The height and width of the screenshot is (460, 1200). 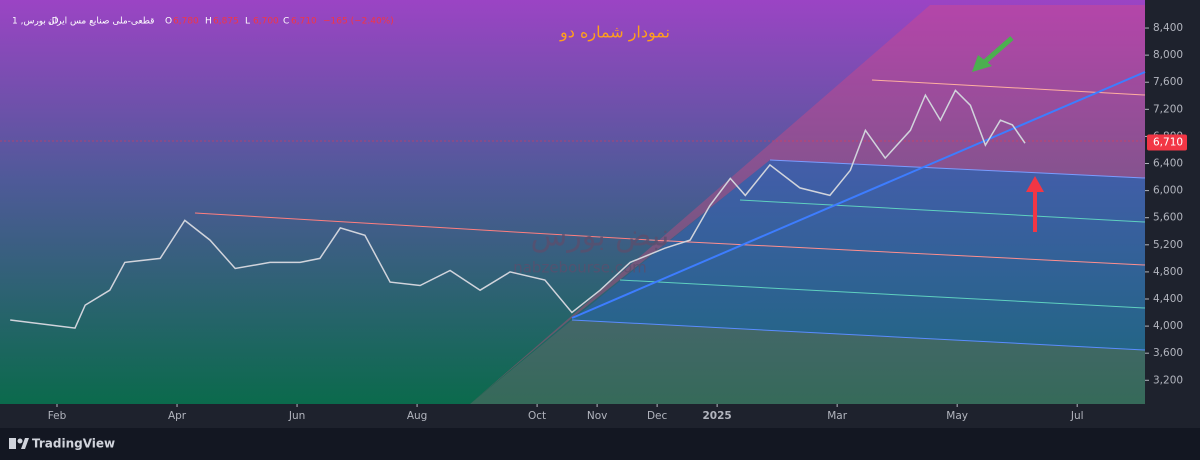 I want to click on x-tick-label: May, so click(x=957, y=416).